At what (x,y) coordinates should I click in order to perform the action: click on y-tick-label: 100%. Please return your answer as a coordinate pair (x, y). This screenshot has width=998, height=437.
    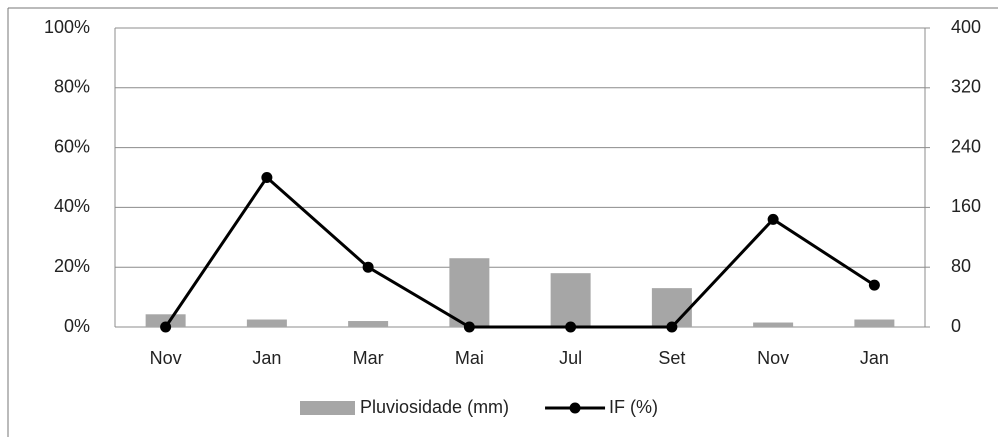
    Looking at the image, I should click on (67, 27).